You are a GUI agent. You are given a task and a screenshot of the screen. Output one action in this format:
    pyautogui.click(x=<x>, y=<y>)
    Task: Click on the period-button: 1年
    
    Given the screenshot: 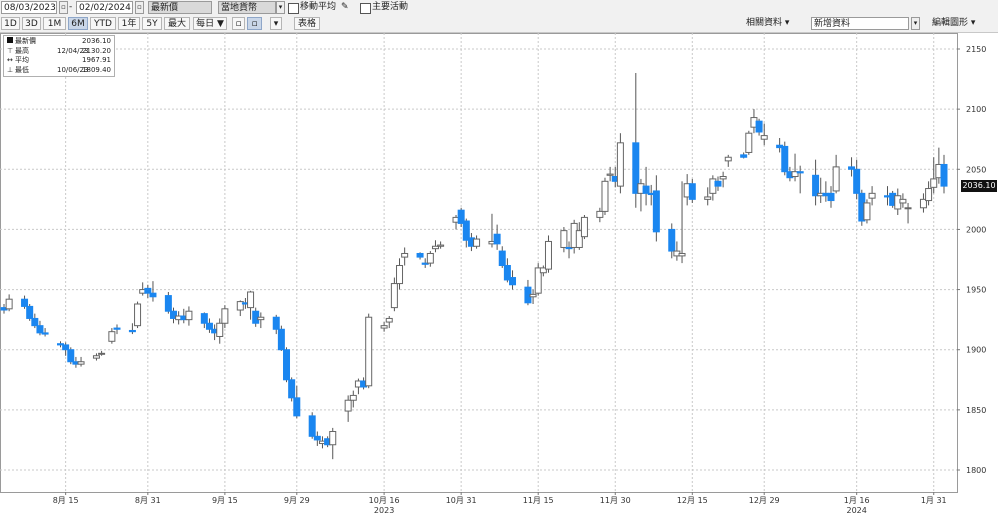 What is the action you would take?
    pyautogui.click(x=129, y=23)
    